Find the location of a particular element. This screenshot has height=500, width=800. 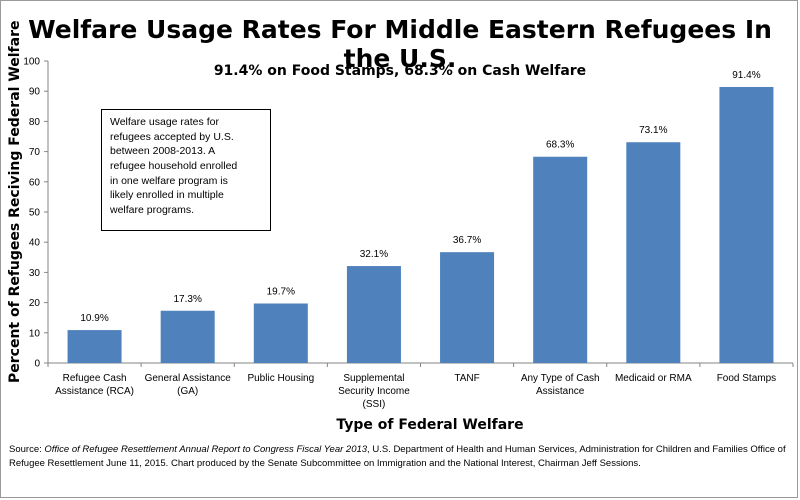

category-label-line: Food Stamps is located at coordinates (746, 378).